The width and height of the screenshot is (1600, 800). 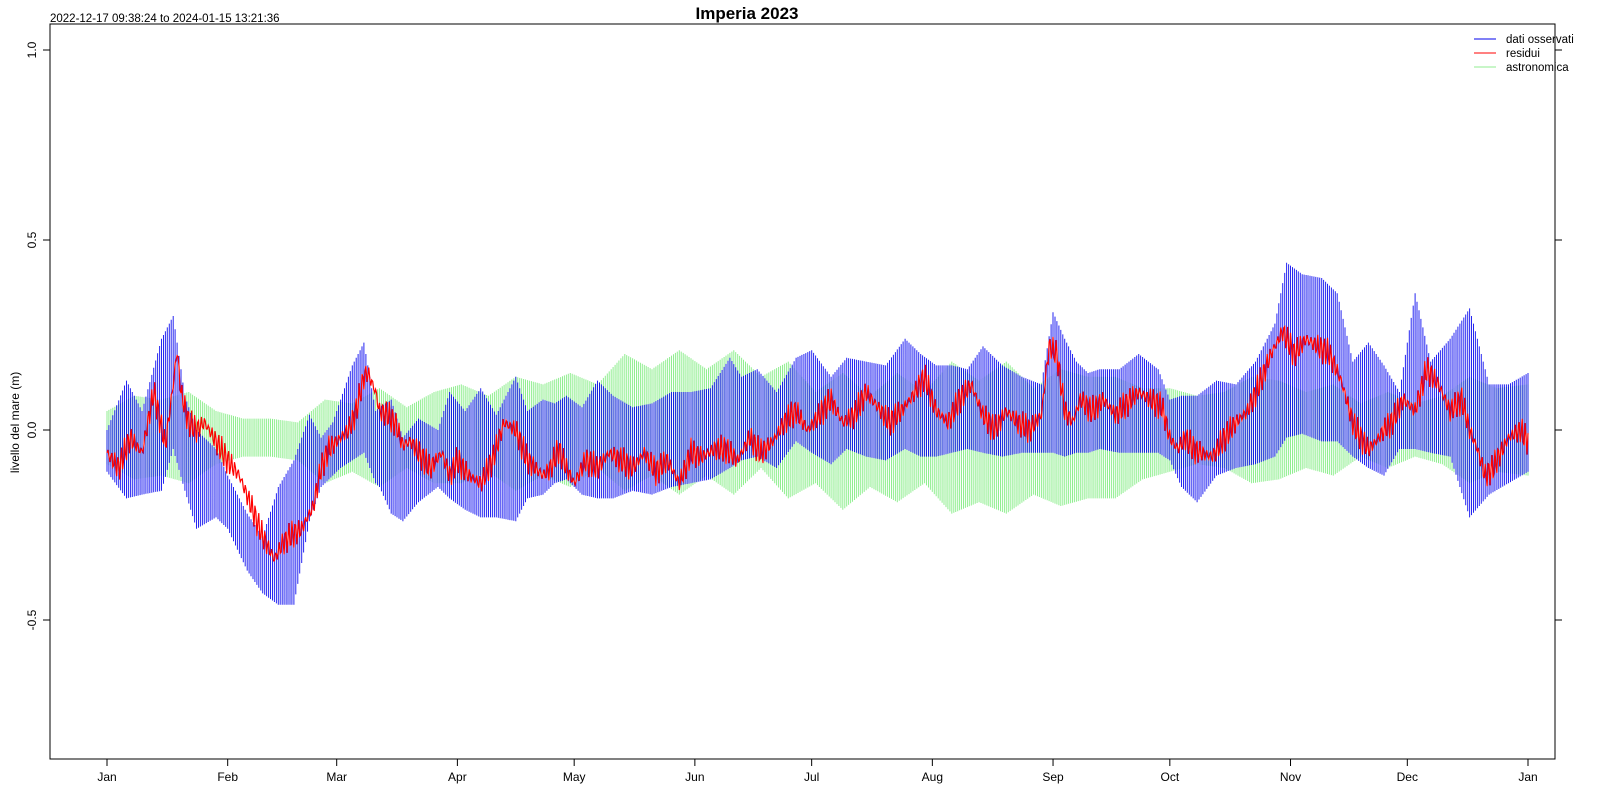 What do you see at coordinates (32, 619) in the screenshot?
I see `y-tick-label: -0.5` at bounding box center [32, 619].